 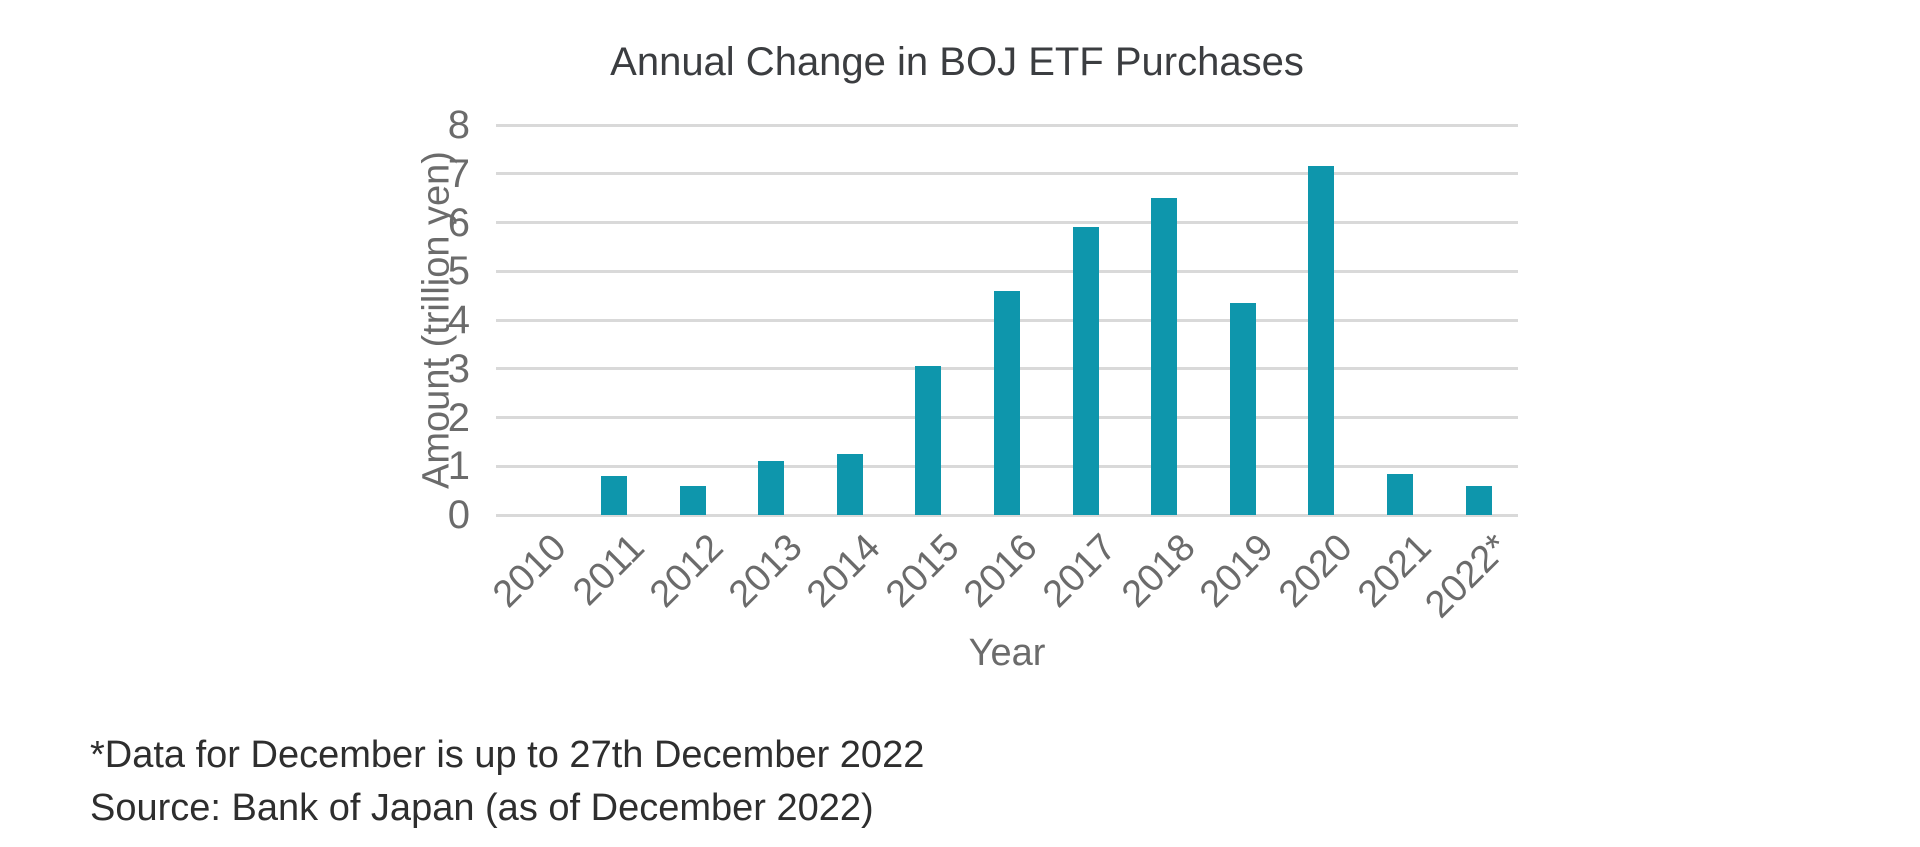 What do you see at coordinates (1400, 494) in the screenshot?
I see `bar-2021` at bounding box center [1400, 494].